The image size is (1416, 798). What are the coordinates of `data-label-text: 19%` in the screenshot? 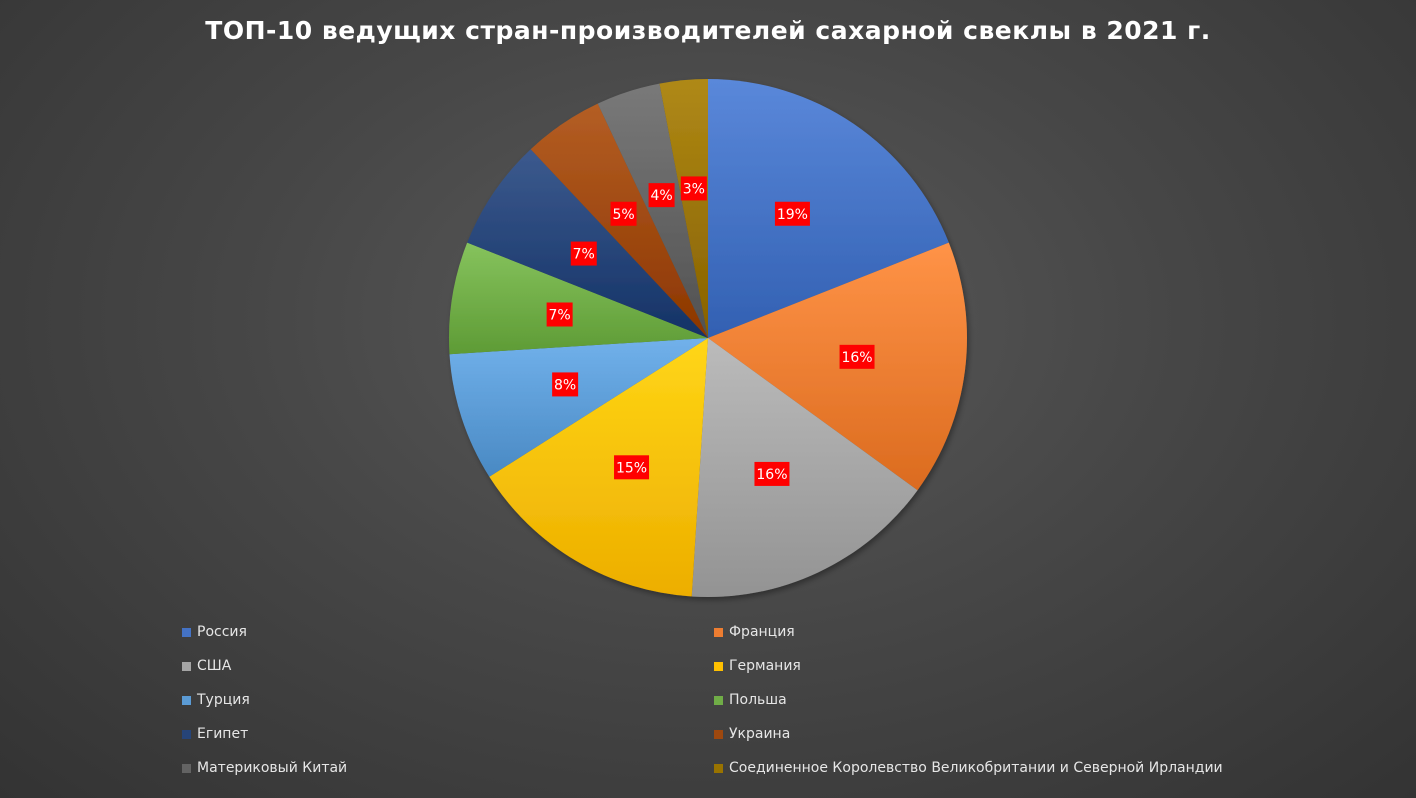 It's located at (792, 215).